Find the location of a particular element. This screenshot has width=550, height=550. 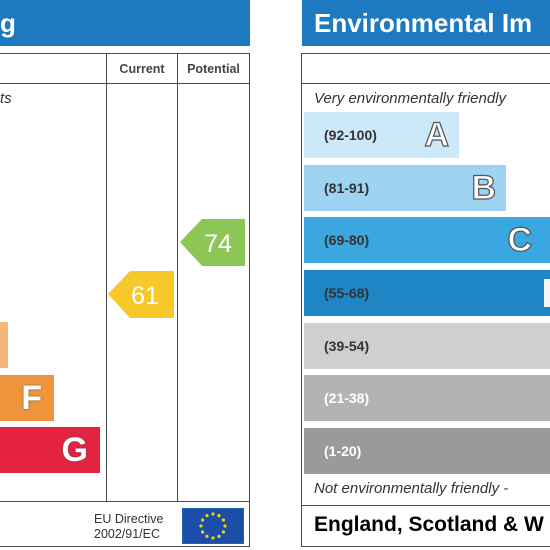

eu-directive-line2: 2002/91/EC is located at coordinates (127, 534).